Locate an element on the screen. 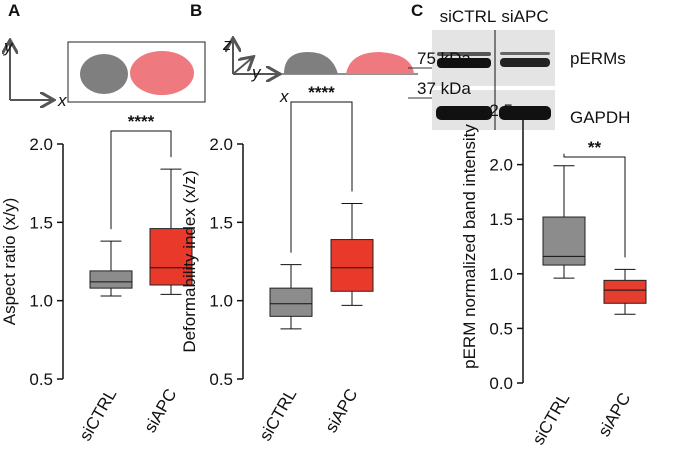 The width and height of the screenshot is (700, 449). marker-label: 37 kDa is located at coordinates (444, 88).